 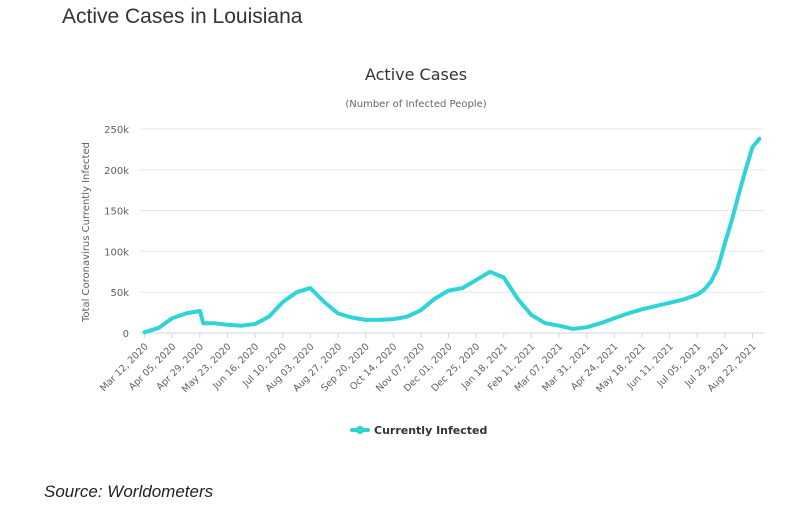 What do you see at coordinates (116, 232) in the screenshot?
I see `y-axis: 0 50k 100k 150k 200k 250k` at bounding box center [116, 232].